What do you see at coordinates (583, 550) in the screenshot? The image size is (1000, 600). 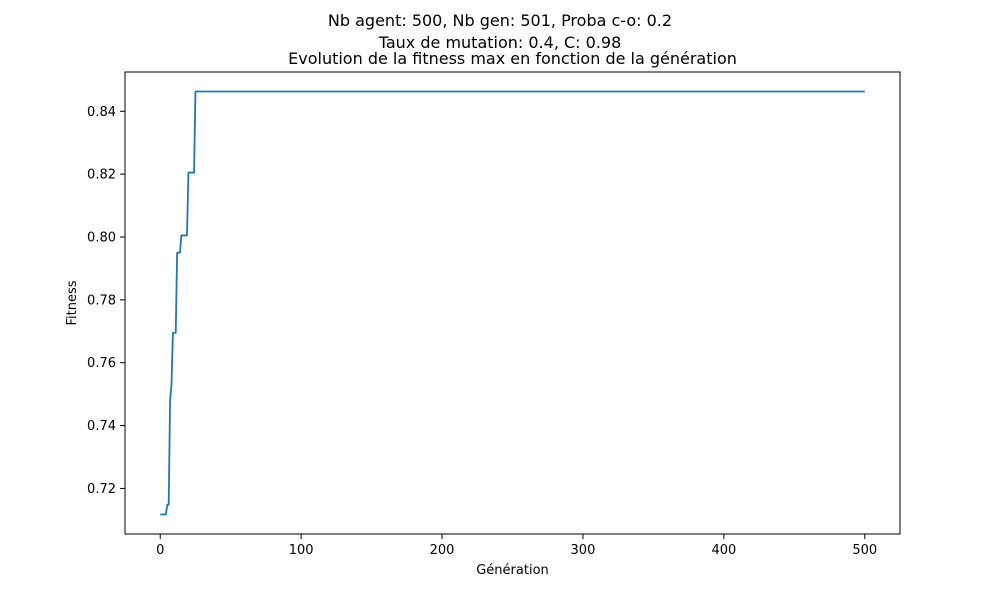 I see `x-tick-label: 300` at bounding box center [583, 550].